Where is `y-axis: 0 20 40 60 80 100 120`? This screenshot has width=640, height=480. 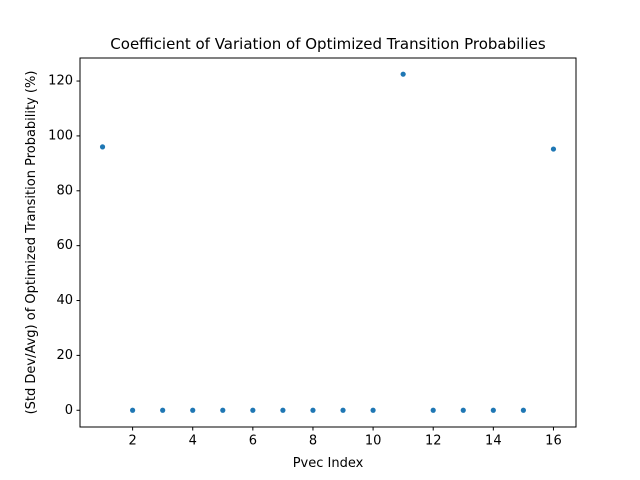
y-axis: 0 20 40 60 80 100 120 is located at coordinates (64, 246).